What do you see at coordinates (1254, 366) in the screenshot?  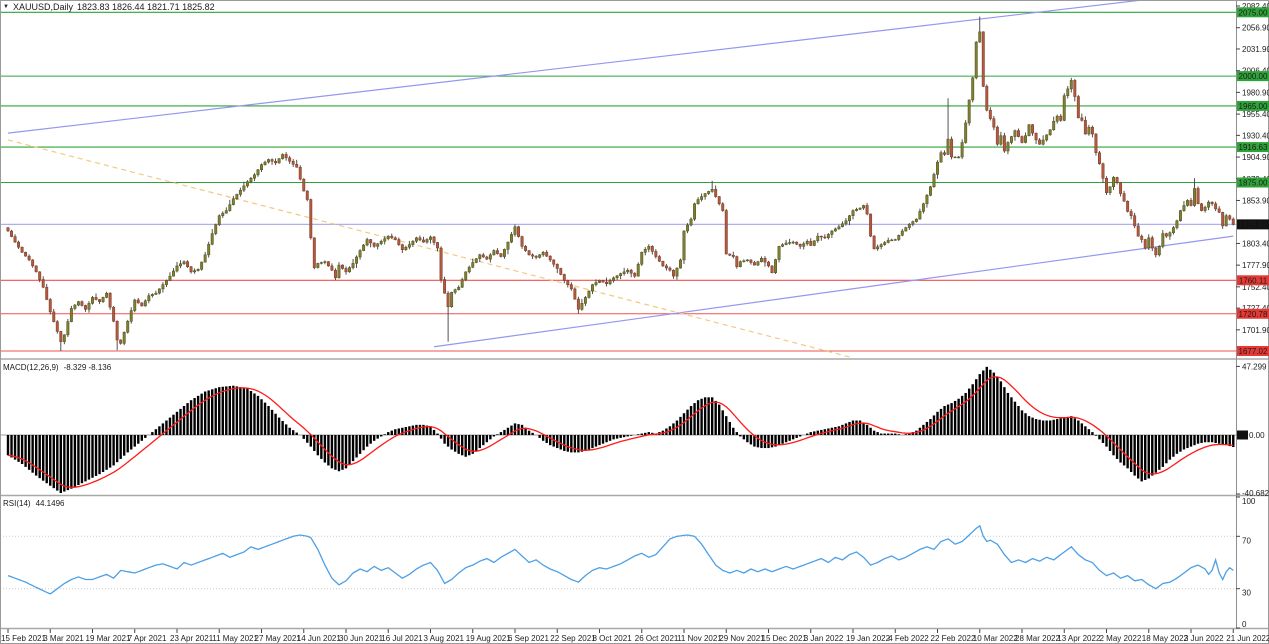 I see `svg-text: 47.299` at bounding box center [1254, 366].